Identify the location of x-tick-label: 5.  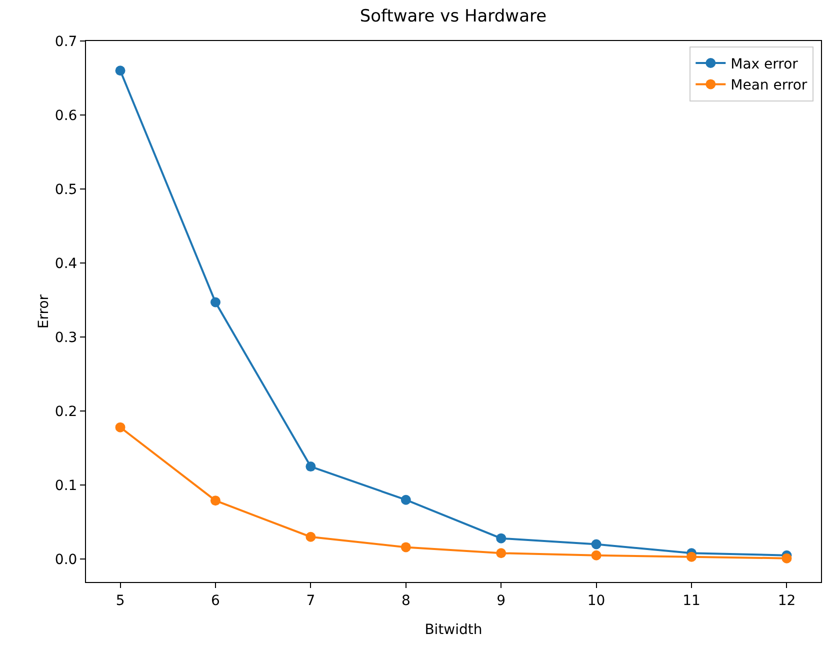
(120, 600).